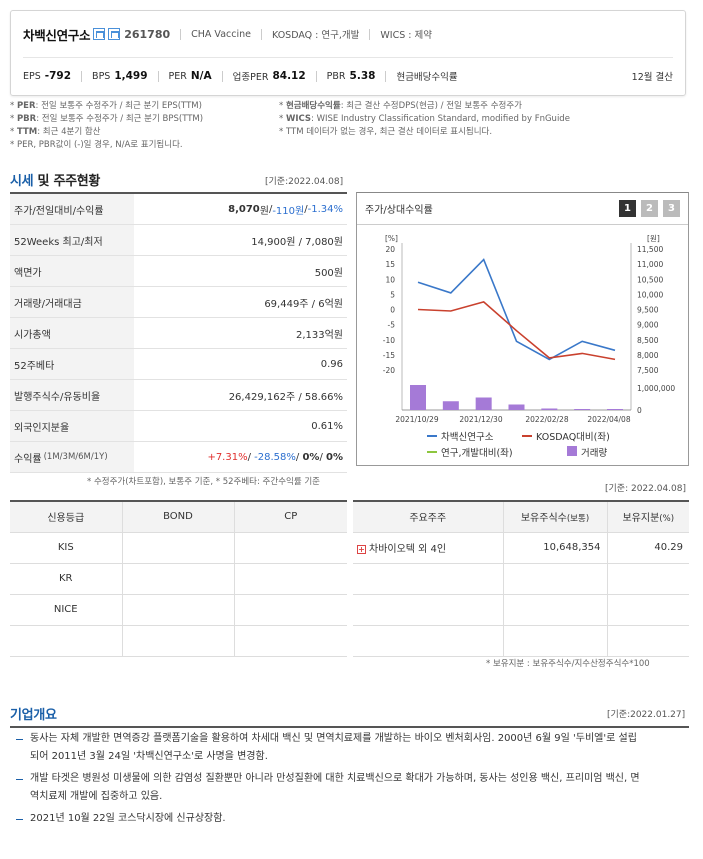 The width and height of the screenshot is (703, 859). What do you see at coordinates (646, 489) in the screenshot?
I see `shareholder-basis-date: [기준: 2022.04.08]` at bounding box center [646, 489].